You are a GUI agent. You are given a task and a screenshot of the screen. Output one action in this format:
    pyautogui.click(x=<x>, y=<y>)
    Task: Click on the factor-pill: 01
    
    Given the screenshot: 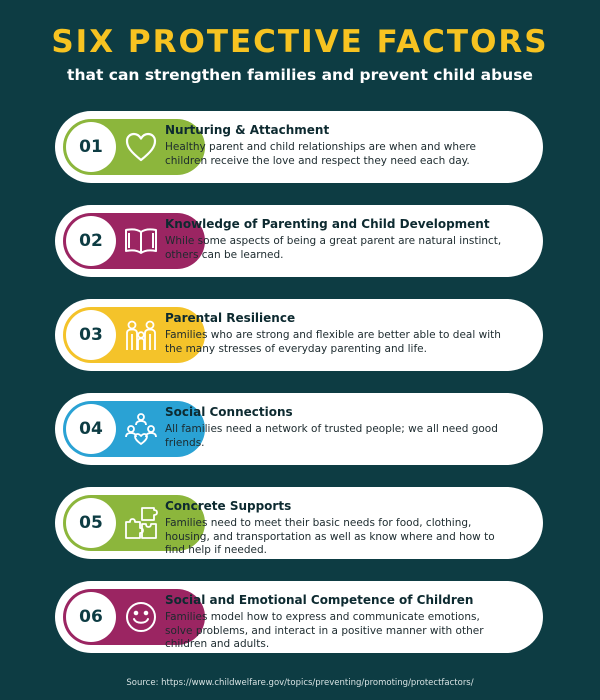 What is the action you would take?
    pyautogui.click(x=134, y=147)
    